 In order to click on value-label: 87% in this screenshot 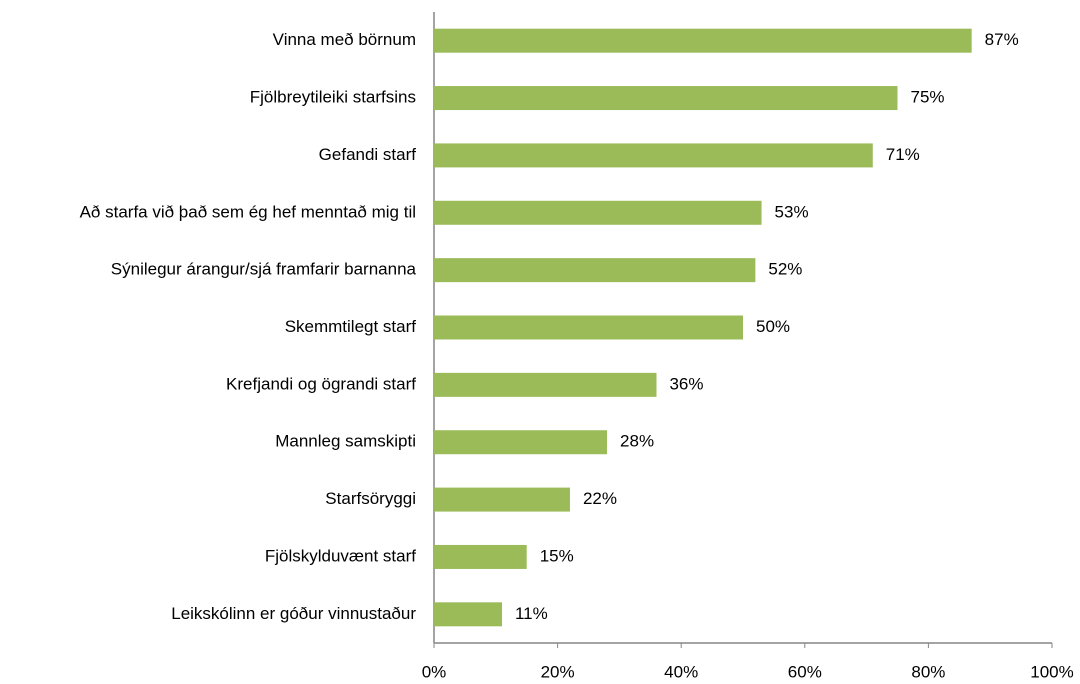, I will do `click(1002, 39)`.